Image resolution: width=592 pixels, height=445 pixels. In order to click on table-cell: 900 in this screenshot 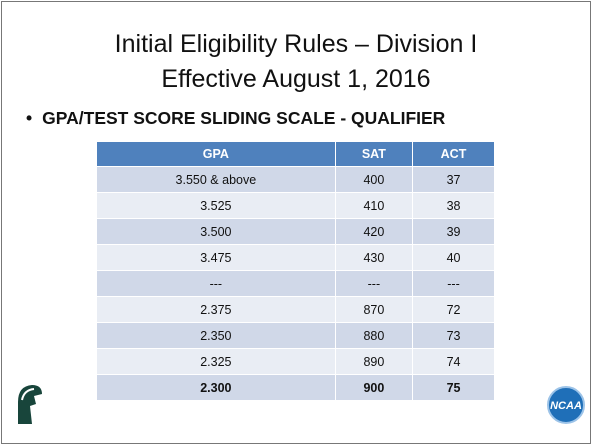, I will do `click(374, 387)`.